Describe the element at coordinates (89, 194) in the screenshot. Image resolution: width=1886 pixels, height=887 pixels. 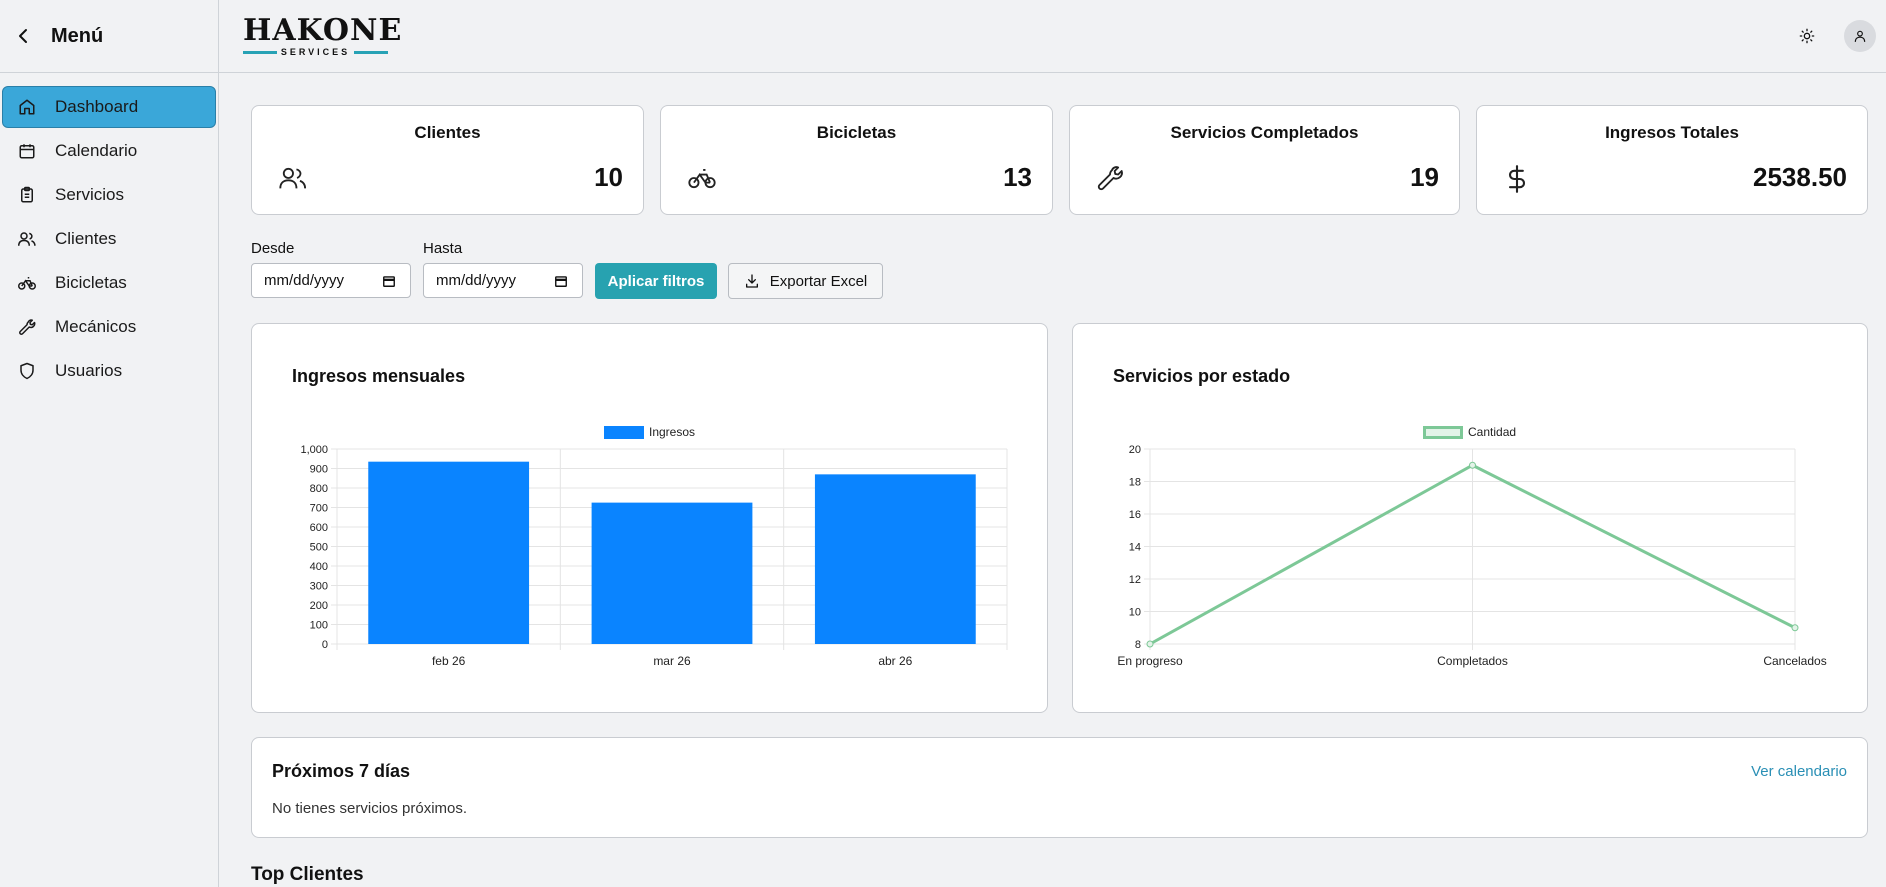
I see `sidebar-item-label: Servicios` at that location.